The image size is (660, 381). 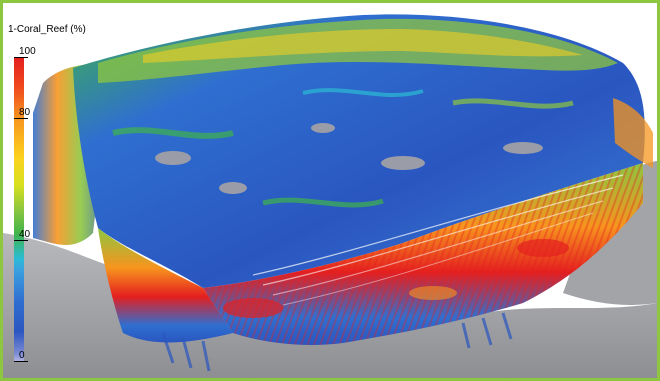 What do you see at coordinates (633, 133) in the screenshot?
I see `right-wall` at bounding box center [633, 133].